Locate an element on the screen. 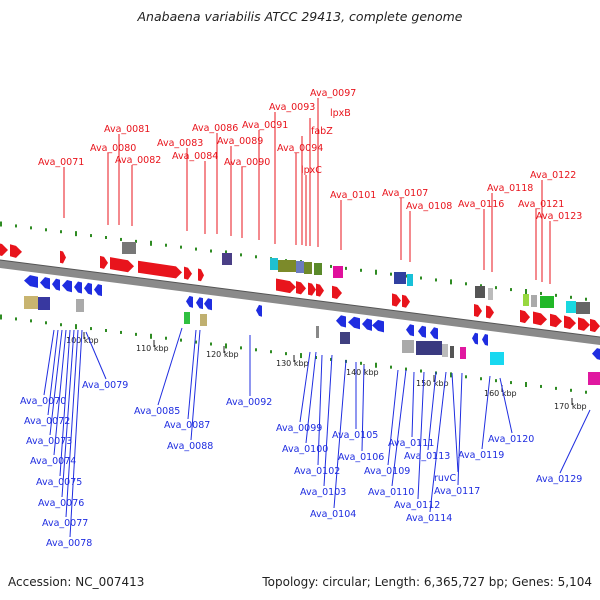 The width and height of the screenshot is (600, 600). scale-label: 140 kbp is located at coordinates (362, 372).